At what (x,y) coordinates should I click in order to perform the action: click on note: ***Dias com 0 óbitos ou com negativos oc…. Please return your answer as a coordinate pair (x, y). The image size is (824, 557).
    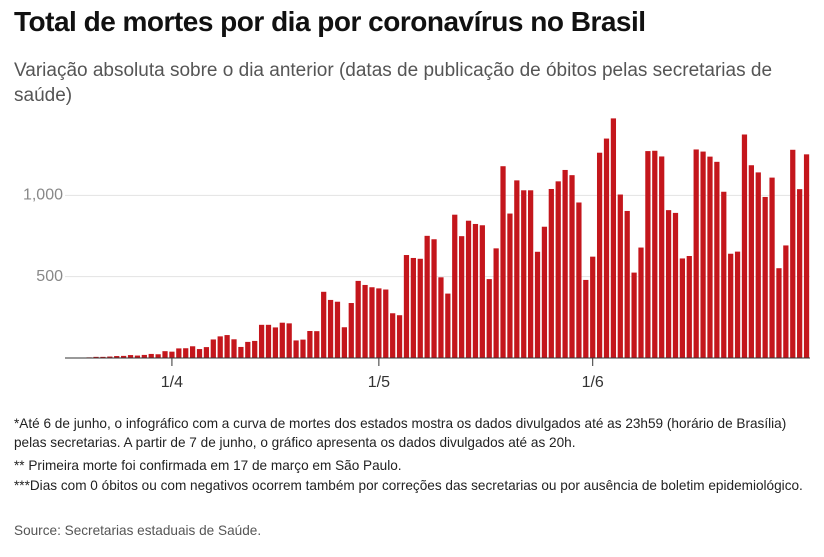
    Looking at the image, I should click on (408, 485).